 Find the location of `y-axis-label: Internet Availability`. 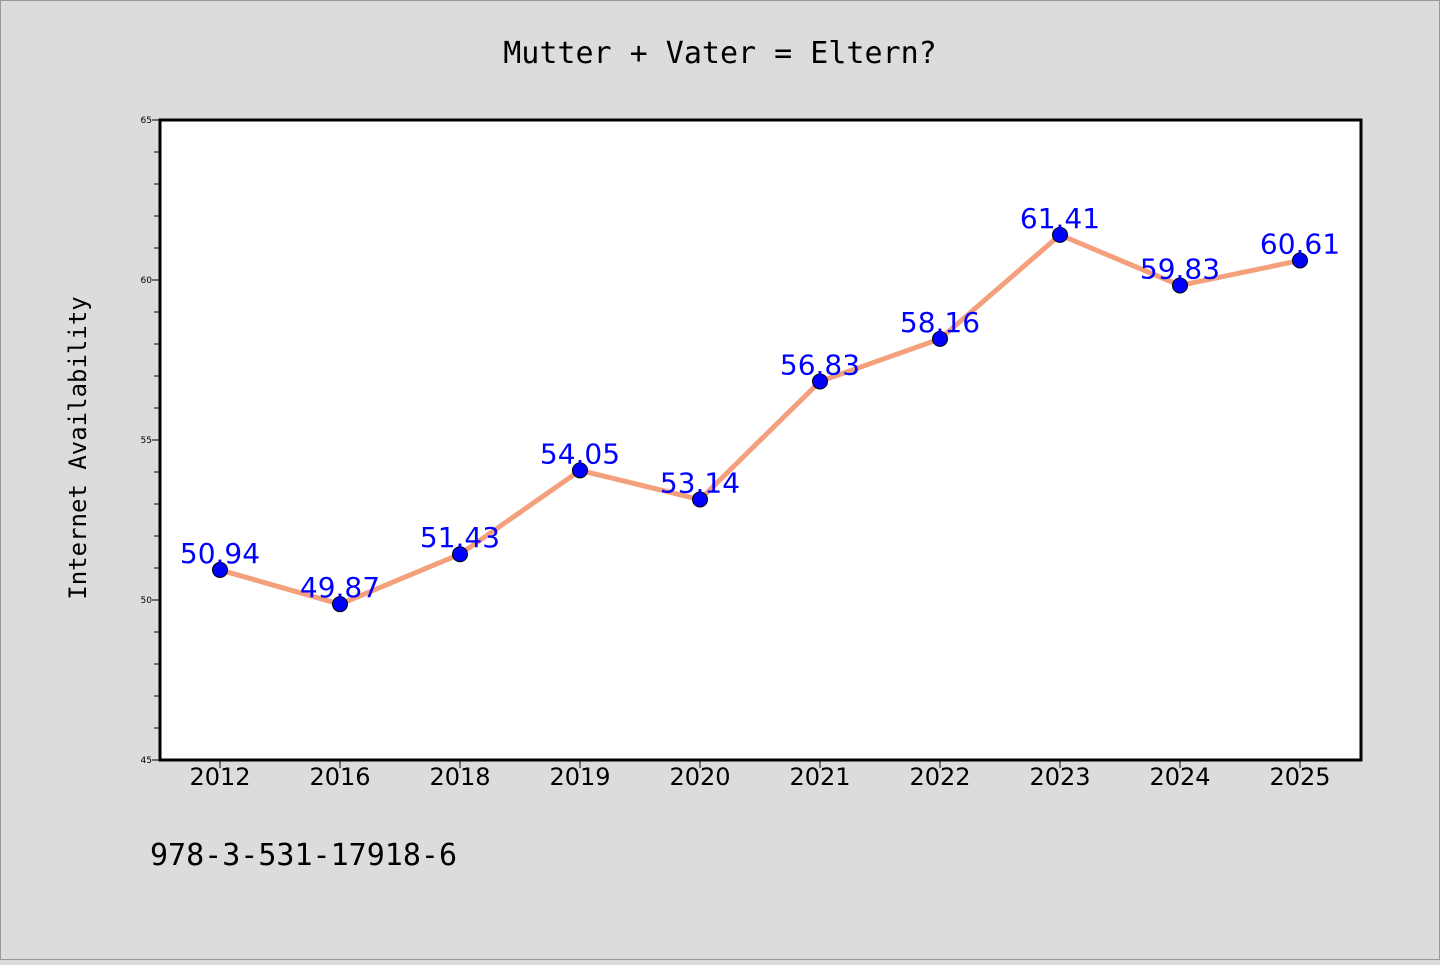

y-axis-label: Internet Availability is located at coordinates (78, 447).